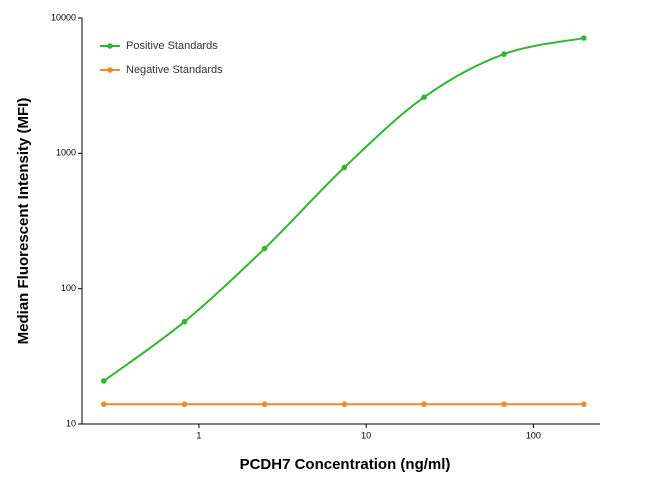 This screenshot has width=650, height=492. What do you see at coordinates (71, 423) in the screenshot?
I see `y-tick-label: 10` at bounding box center [71, 423].